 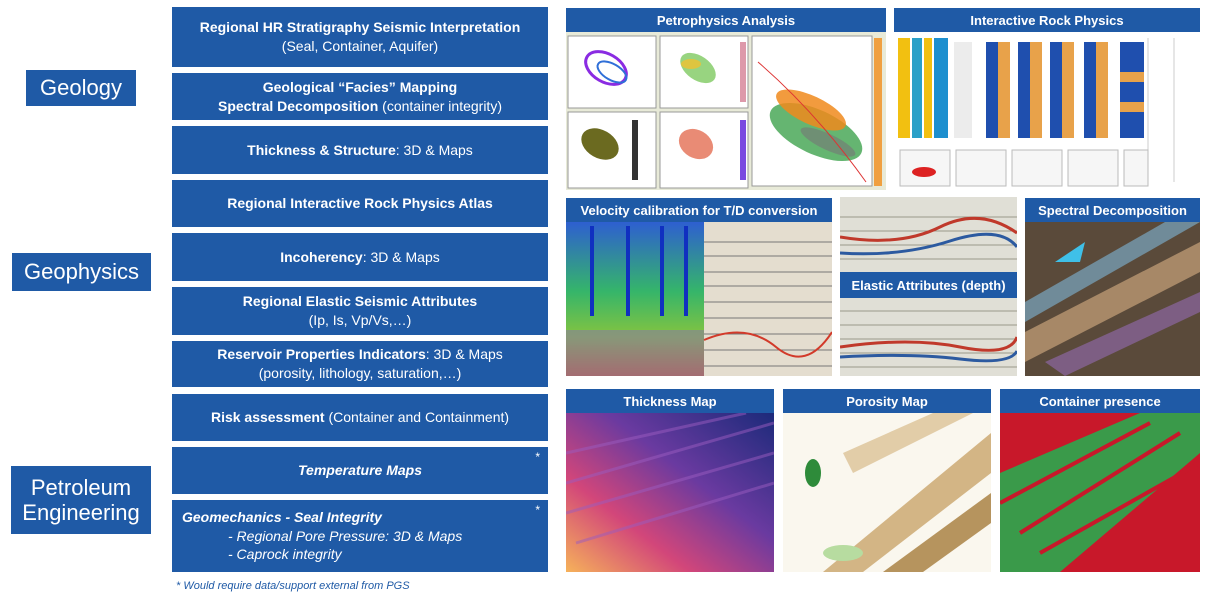 I want to click on box-title: Geological “Facies” Mapping, so click(x=360, y=86).